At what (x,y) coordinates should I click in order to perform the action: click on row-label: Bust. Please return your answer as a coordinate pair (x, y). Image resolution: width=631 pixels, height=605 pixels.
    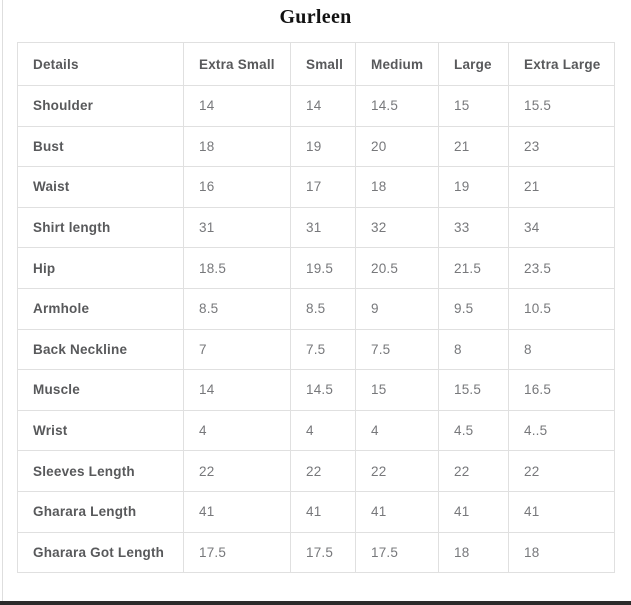
    Looking at the image, I should click on (100, 146).